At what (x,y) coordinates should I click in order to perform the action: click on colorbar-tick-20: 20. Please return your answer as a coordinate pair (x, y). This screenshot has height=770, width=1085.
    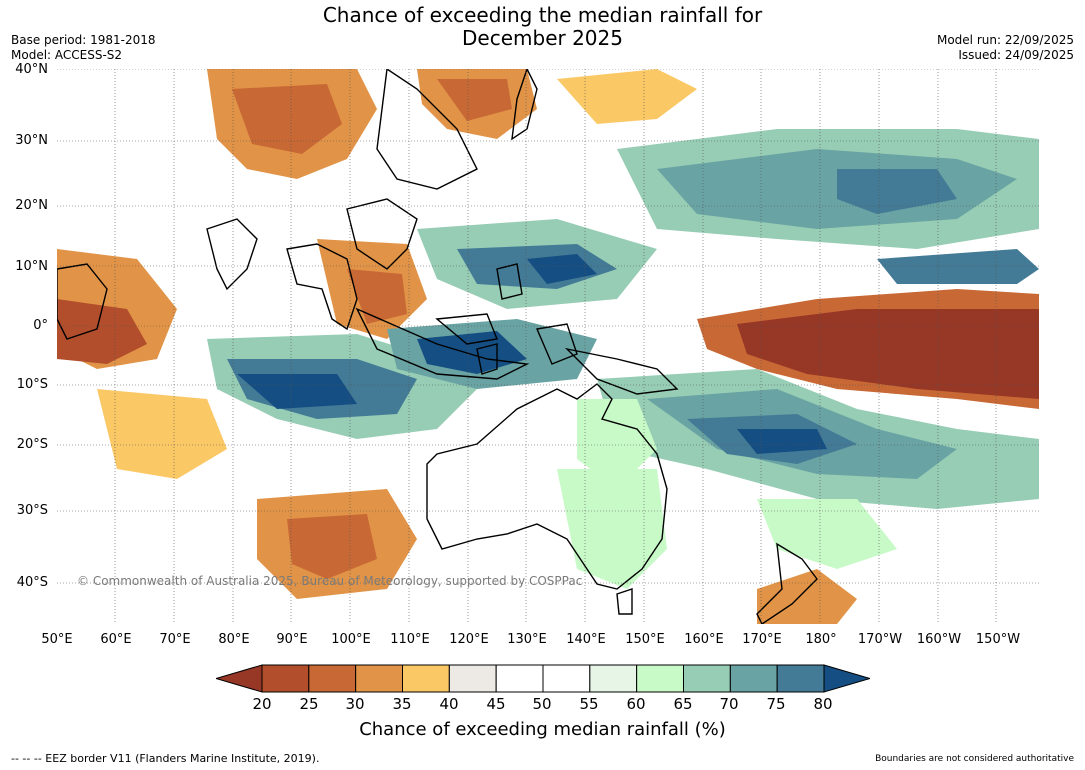
    Looking at the image, I should click on (262, 704).